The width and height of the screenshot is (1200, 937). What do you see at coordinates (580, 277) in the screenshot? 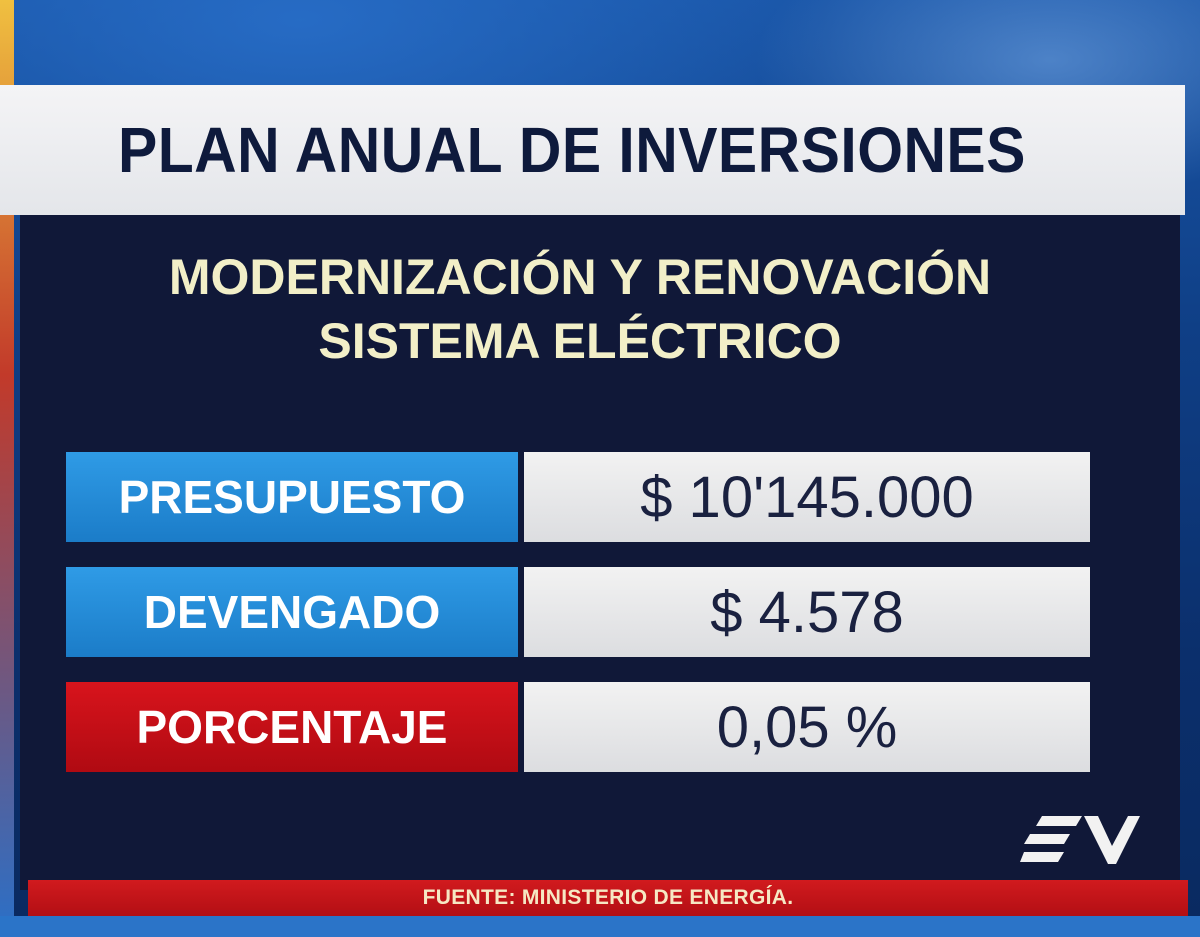
I see `subtitle-line-1: MODERNIZACIÓN Y RENOVACIÓN` at bounding box center [580, 277].